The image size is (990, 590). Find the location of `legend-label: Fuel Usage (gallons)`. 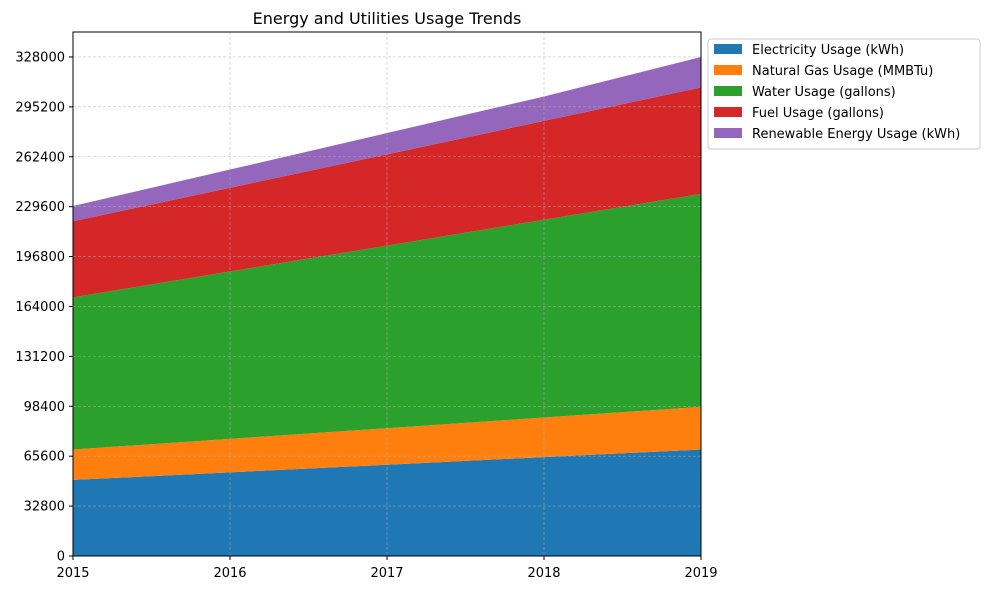

legend-label: Fuel Usage (gallons) is located at coordinates (818, 113).